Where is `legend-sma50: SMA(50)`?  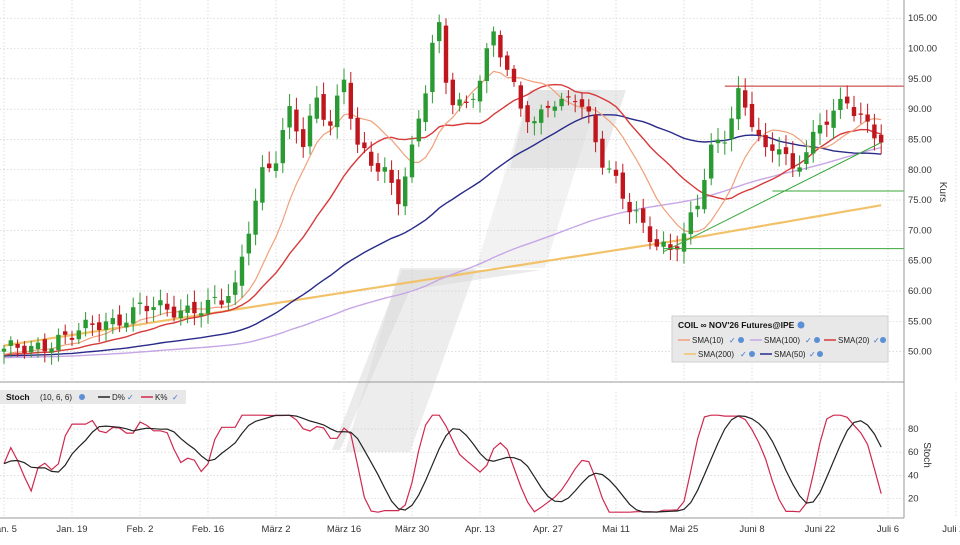
legend-sma50: SMA(50) is located at coordinates (790, 354).